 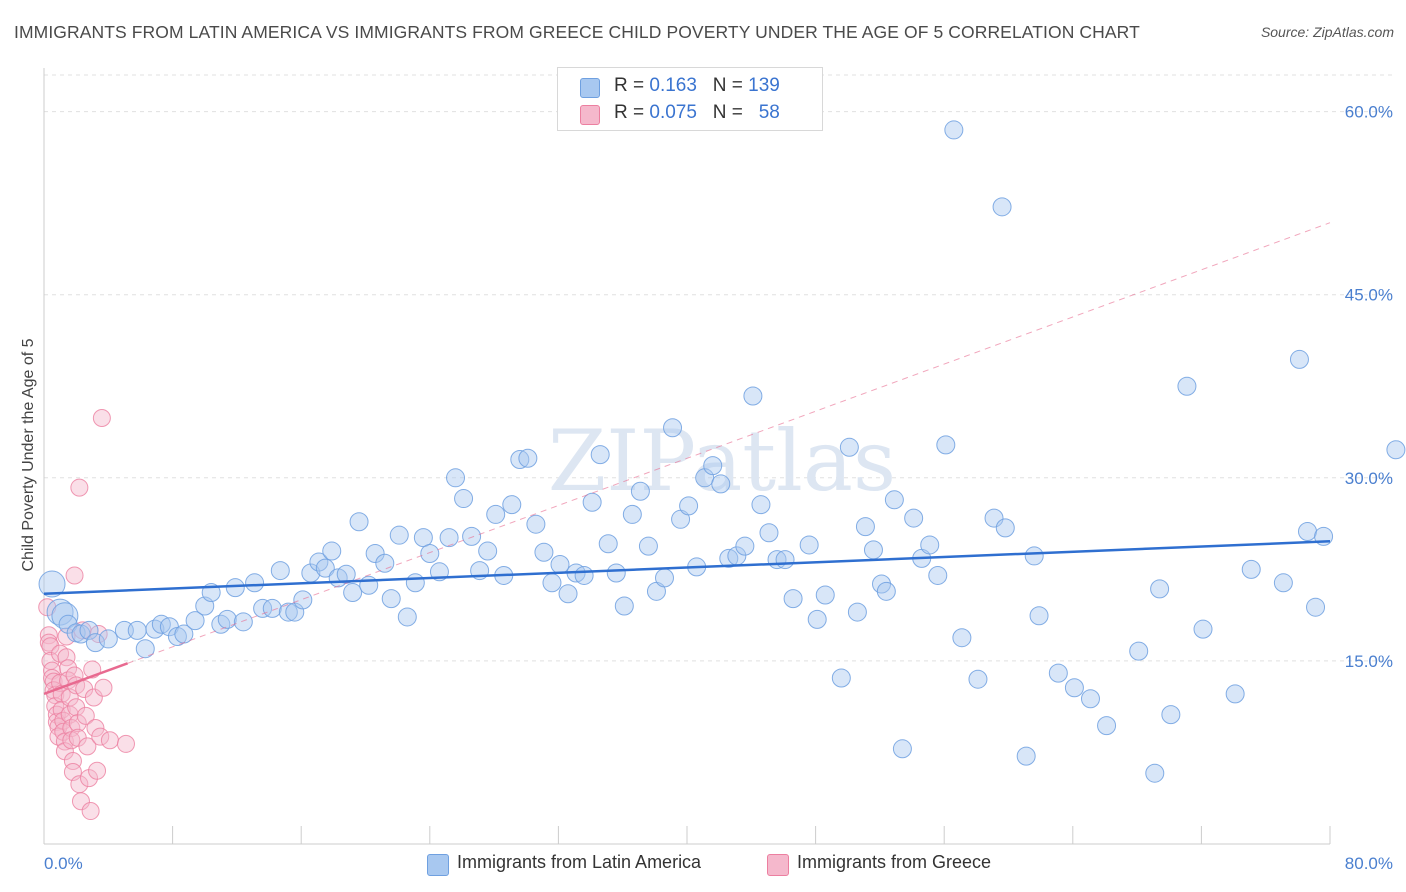 I want to click on correlation-legend: R = 0.163 N = 139 R = 0.075 N = 58, so click(x=690, y=99).